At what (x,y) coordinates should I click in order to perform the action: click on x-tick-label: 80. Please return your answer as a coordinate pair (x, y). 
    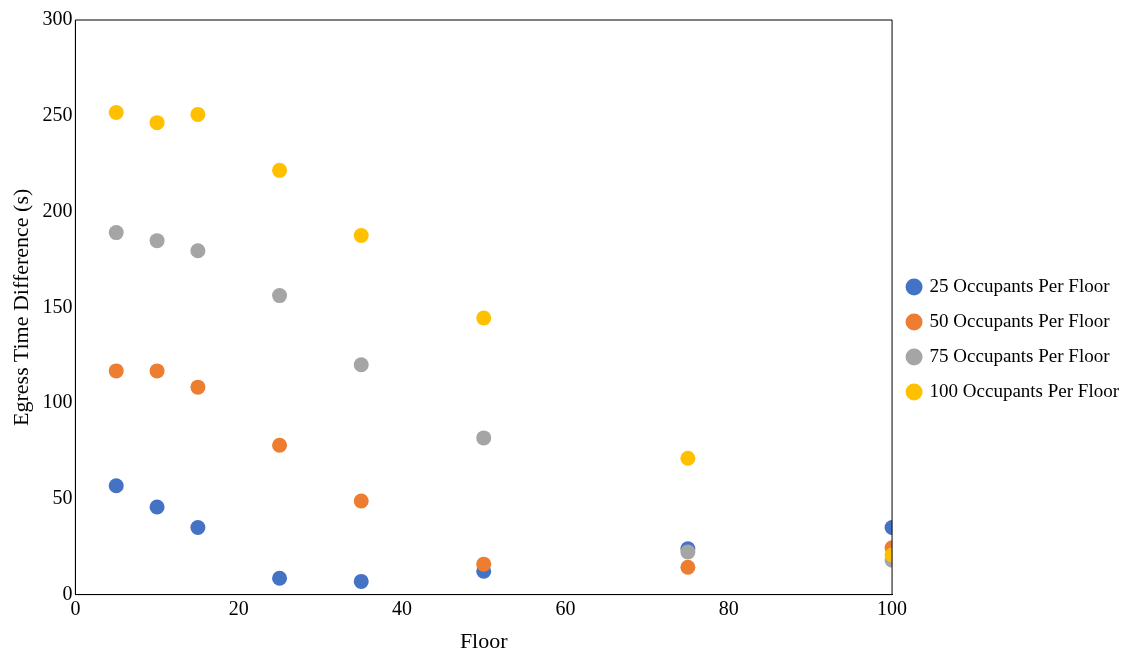
    Looking at the image, I should click on (728, 607).